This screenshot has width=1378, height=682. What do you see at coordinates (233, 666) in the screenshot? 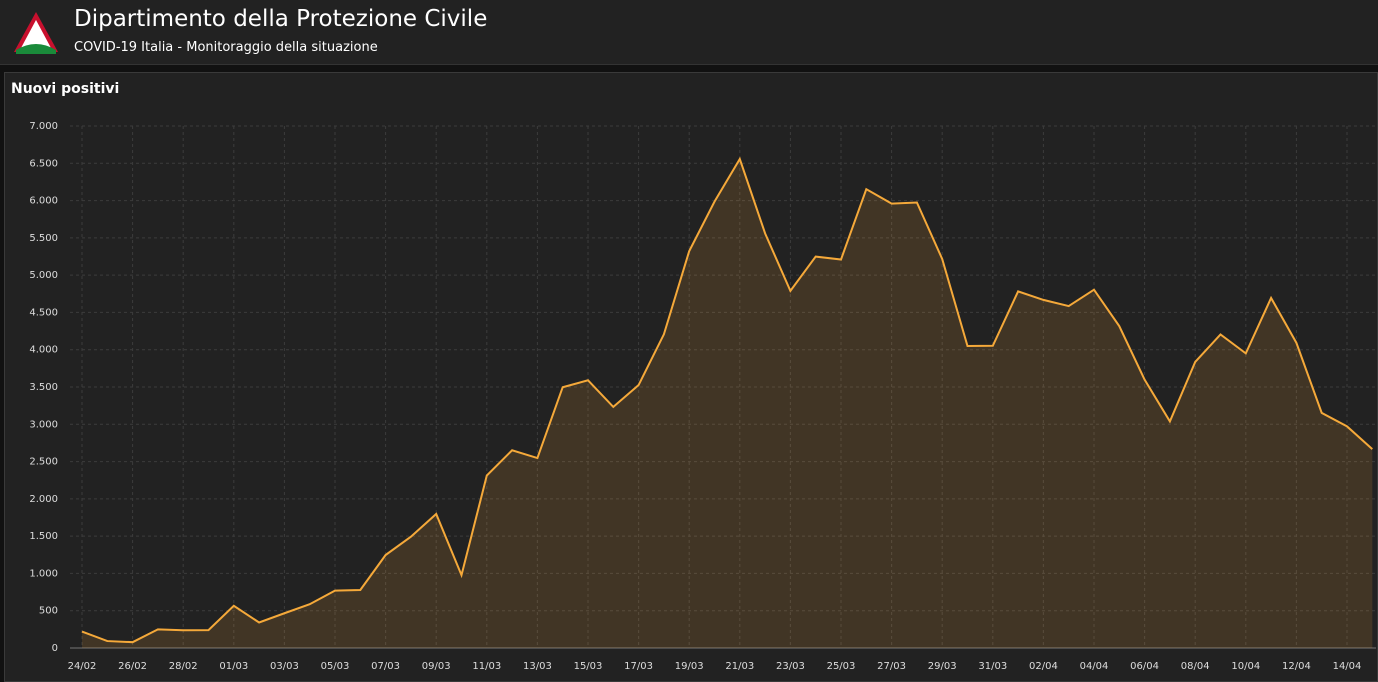
I see `x-tick-label: 01/03` at bounding box center [233, 666].